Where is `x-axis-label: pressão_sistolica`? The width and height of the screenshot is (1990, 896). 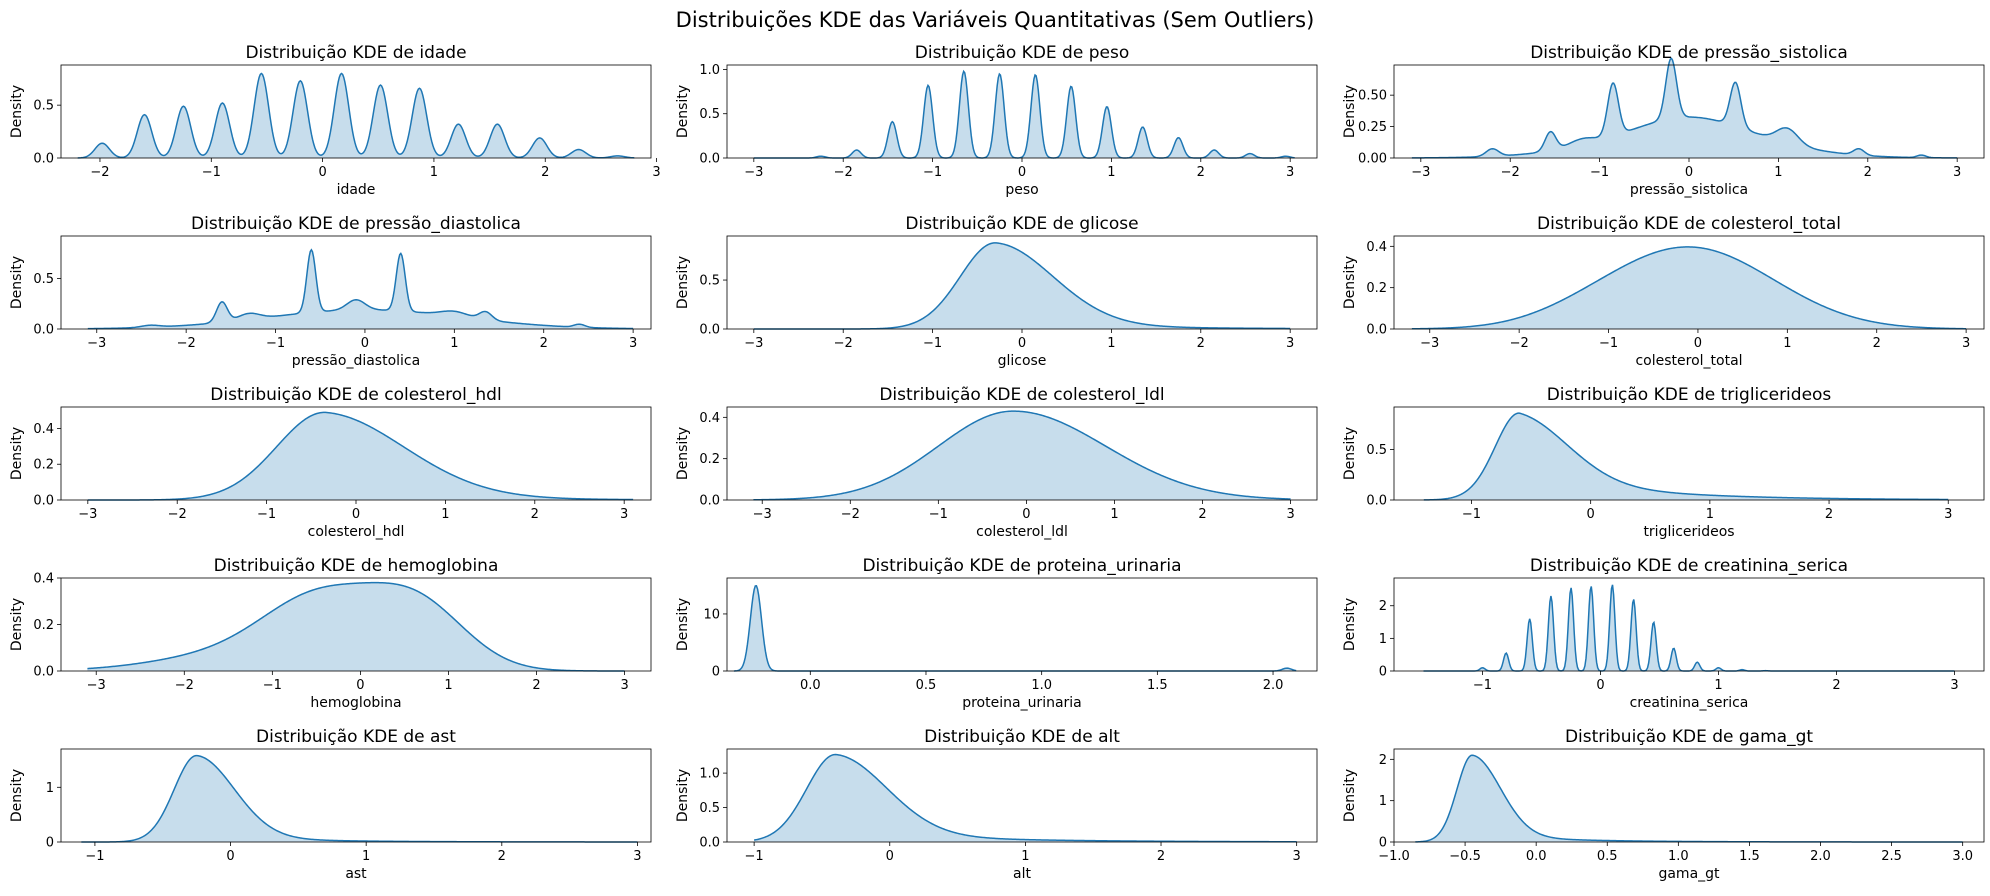 x-axis-label: pressão_sistolica is located at coordinates (1689, 190).